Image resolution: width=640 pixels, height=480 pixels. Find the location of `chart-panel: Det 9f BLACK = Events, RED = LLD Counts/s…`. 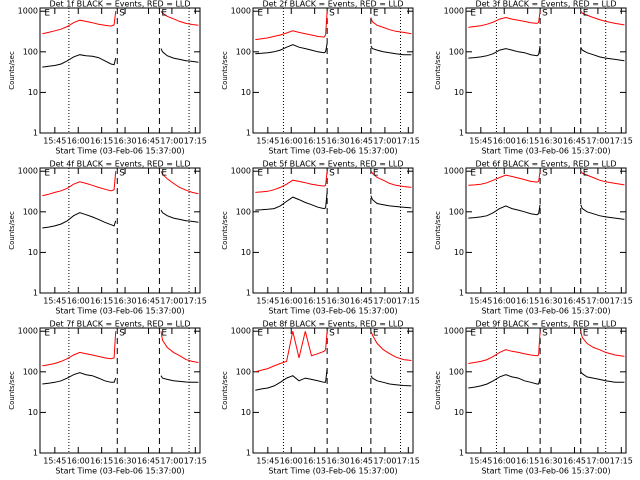

chart-panel: Det 9f BLACK = Events, RED = LLD Counts/s… is located at coordinates (533, 398).